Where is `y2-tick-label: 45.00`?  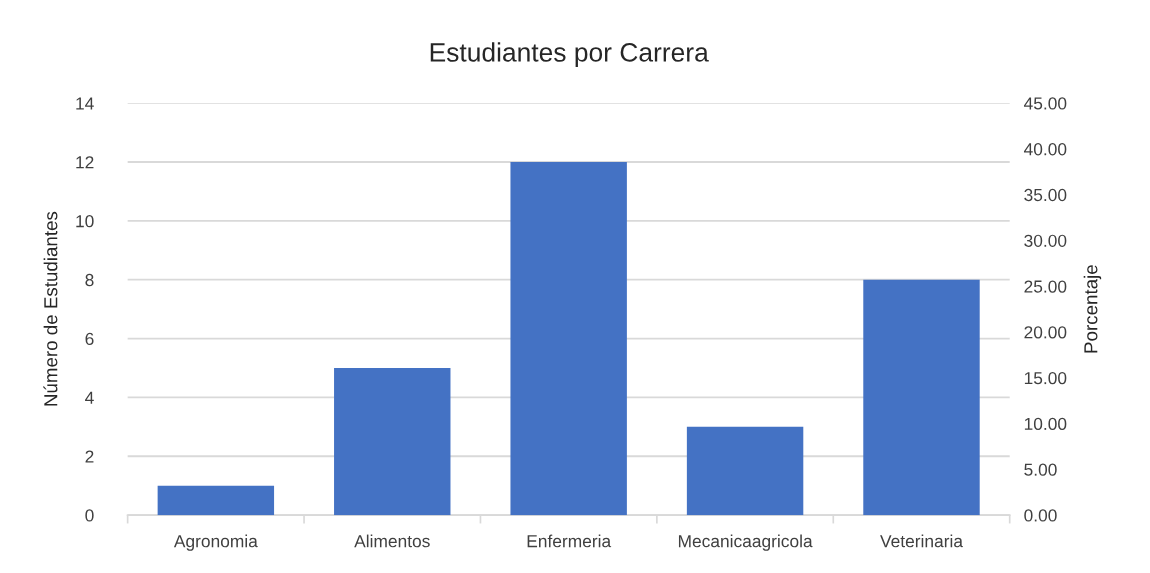 y2-tick-label: 45.00 is located at coordinates (1045, 103).